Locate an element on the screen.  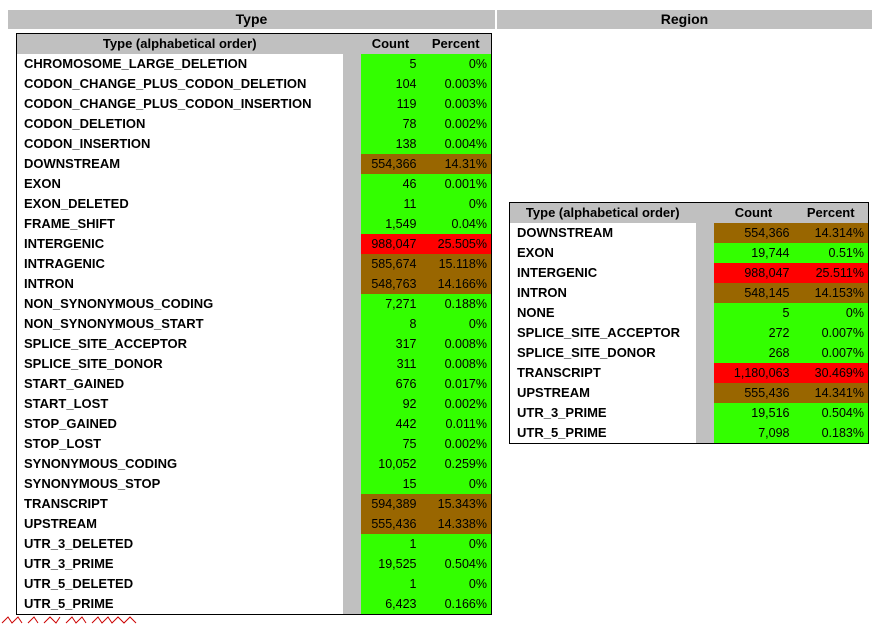
type-table-row-count: 317 is located at coordinates (390, 344).